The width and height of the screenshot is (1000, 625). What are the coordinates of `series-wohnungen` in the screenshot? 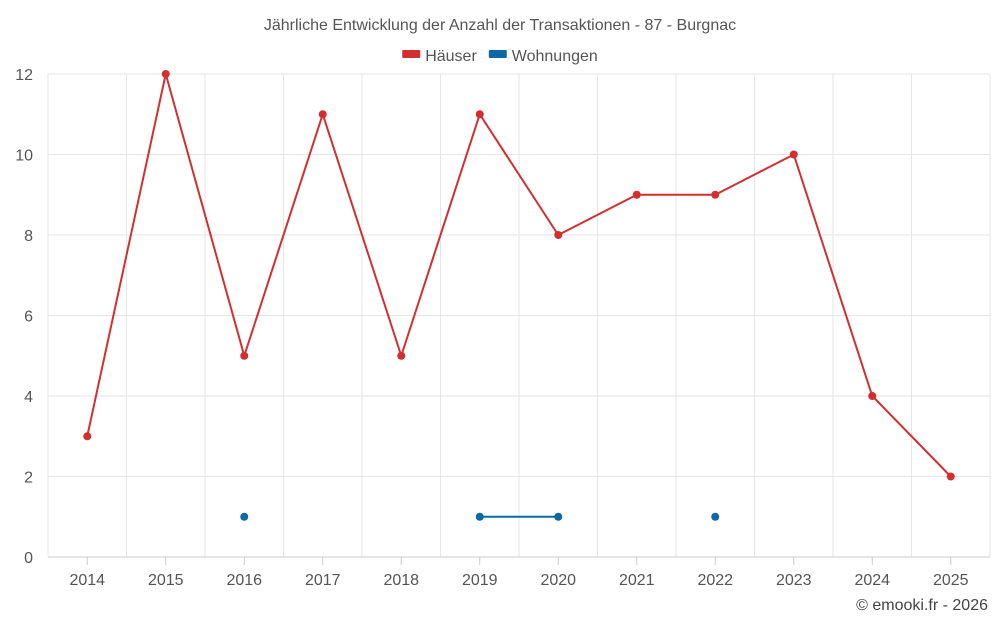 It's located at (480, 516).